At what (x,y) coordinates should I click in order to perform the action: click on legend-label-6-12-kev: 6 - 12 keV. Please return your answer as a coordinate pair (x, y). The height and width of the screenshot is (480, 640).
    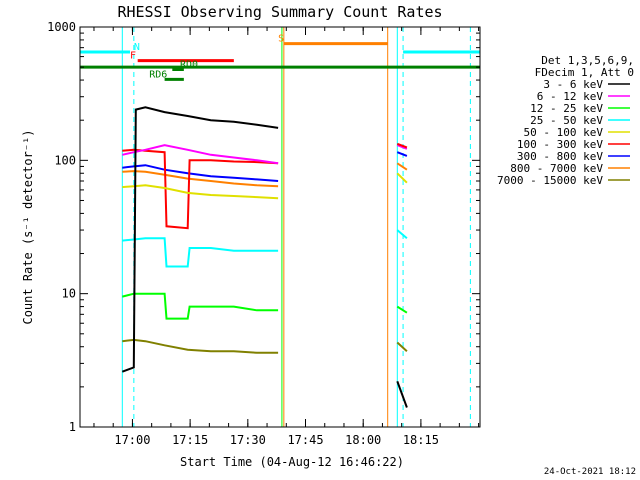
    Looking at the image, I should click on (570, 96).